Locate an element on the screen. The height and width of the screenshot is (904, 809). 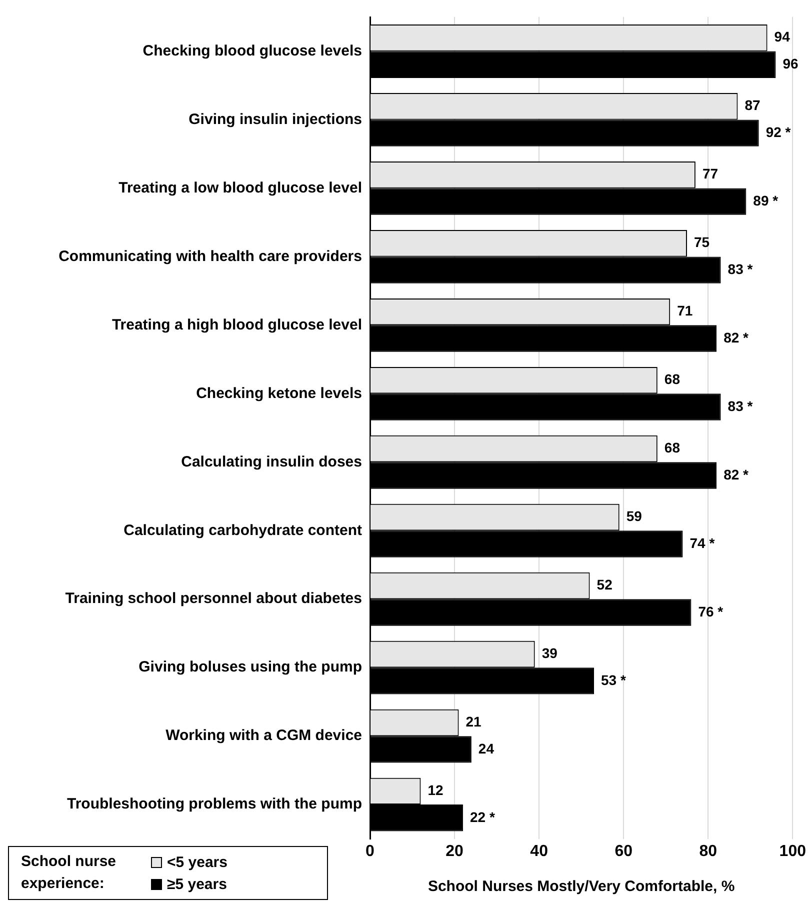
data-label: 22 * is located at coordinates (483, 816).